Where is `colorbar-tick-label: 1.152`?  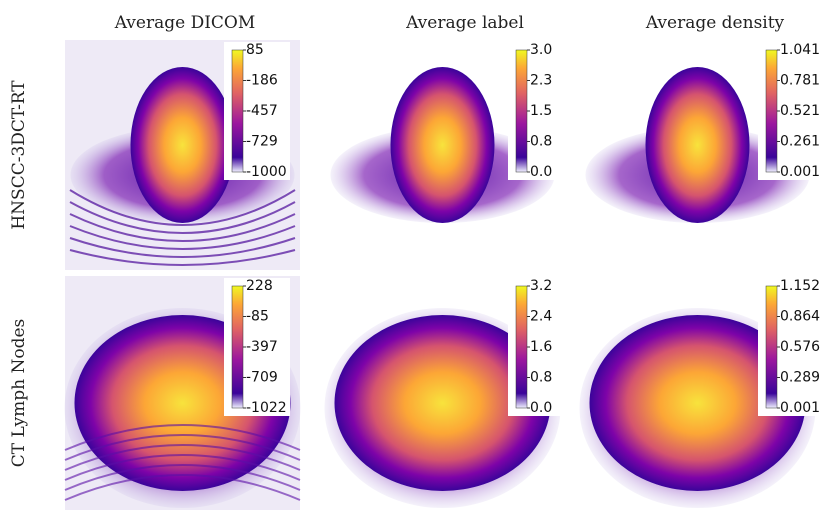 colorbar-tick-label: 1.152 is located at coordinates (800, 286).